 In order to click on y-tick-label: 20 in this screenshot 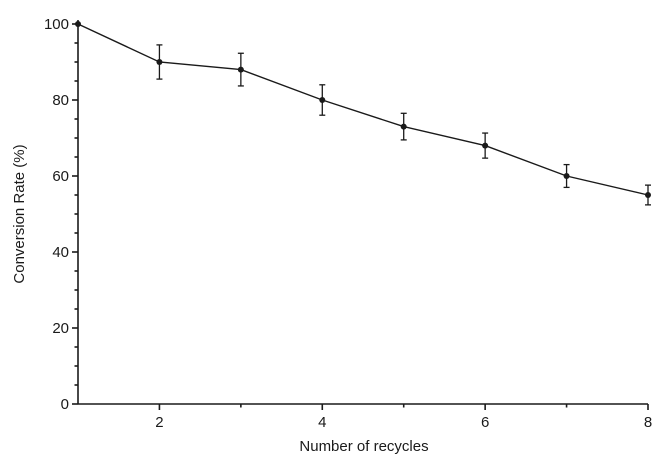, I will do `click(60, 328)`.